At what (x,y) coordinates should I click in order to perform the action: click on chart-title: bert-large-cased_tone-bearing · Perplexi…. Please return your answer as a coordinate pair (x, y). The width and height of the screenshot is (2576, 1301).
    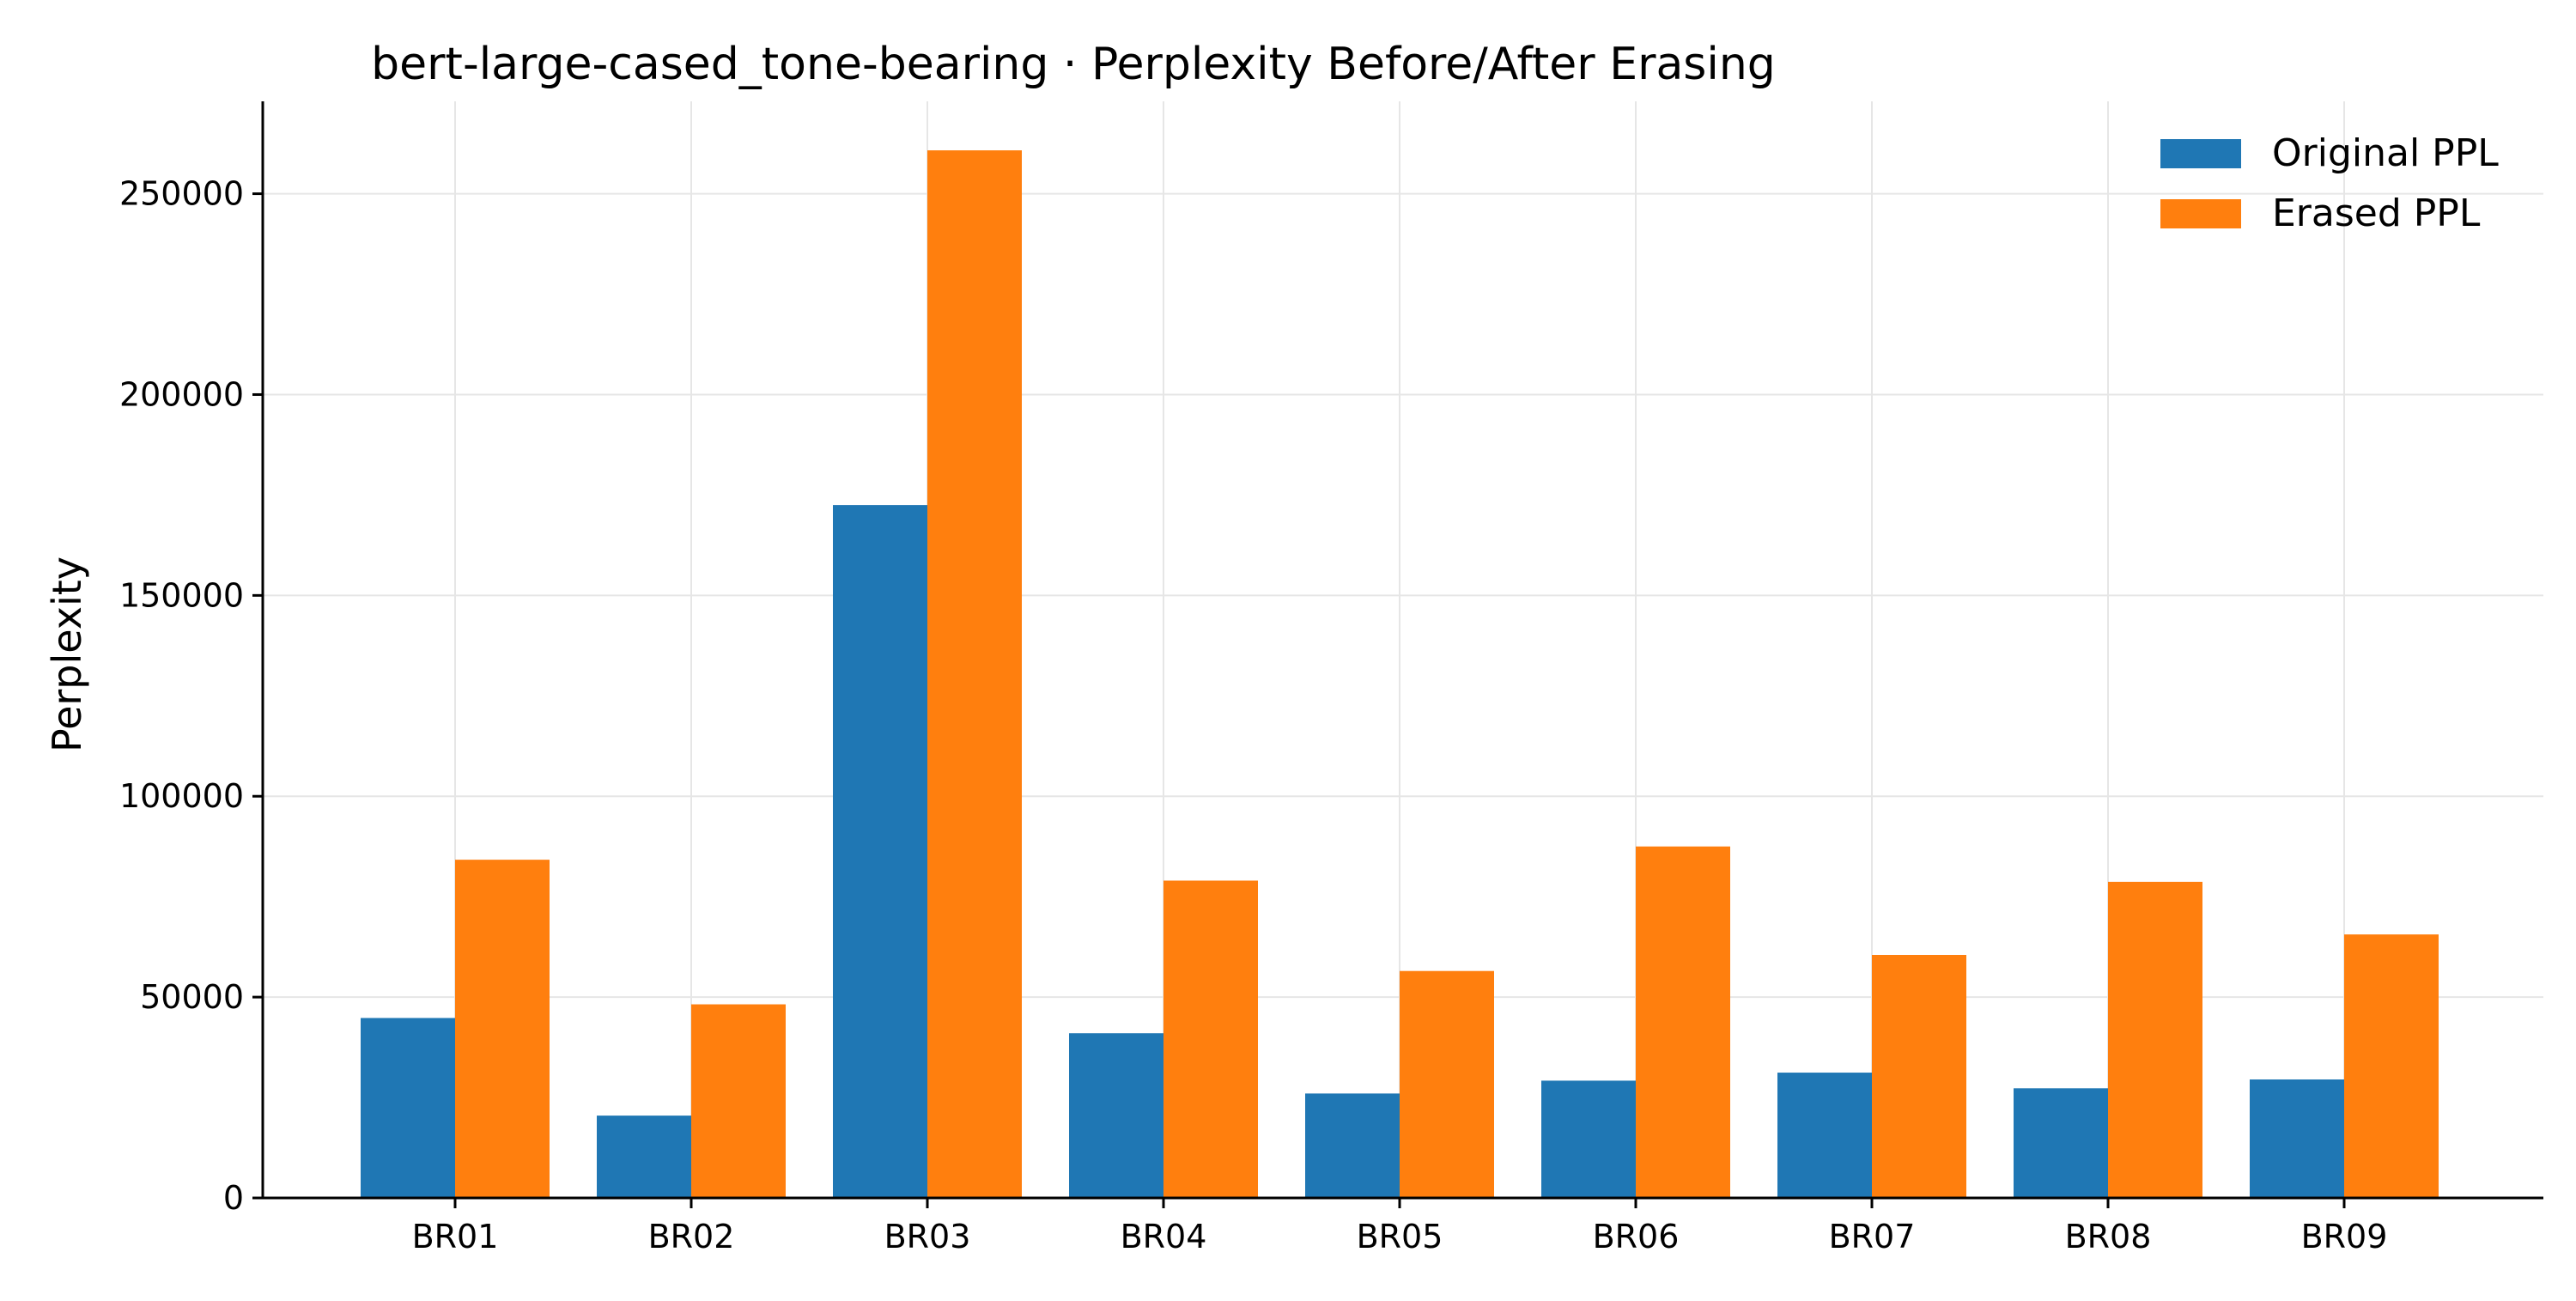
    Looking at the image, I should click on (1074, 64).